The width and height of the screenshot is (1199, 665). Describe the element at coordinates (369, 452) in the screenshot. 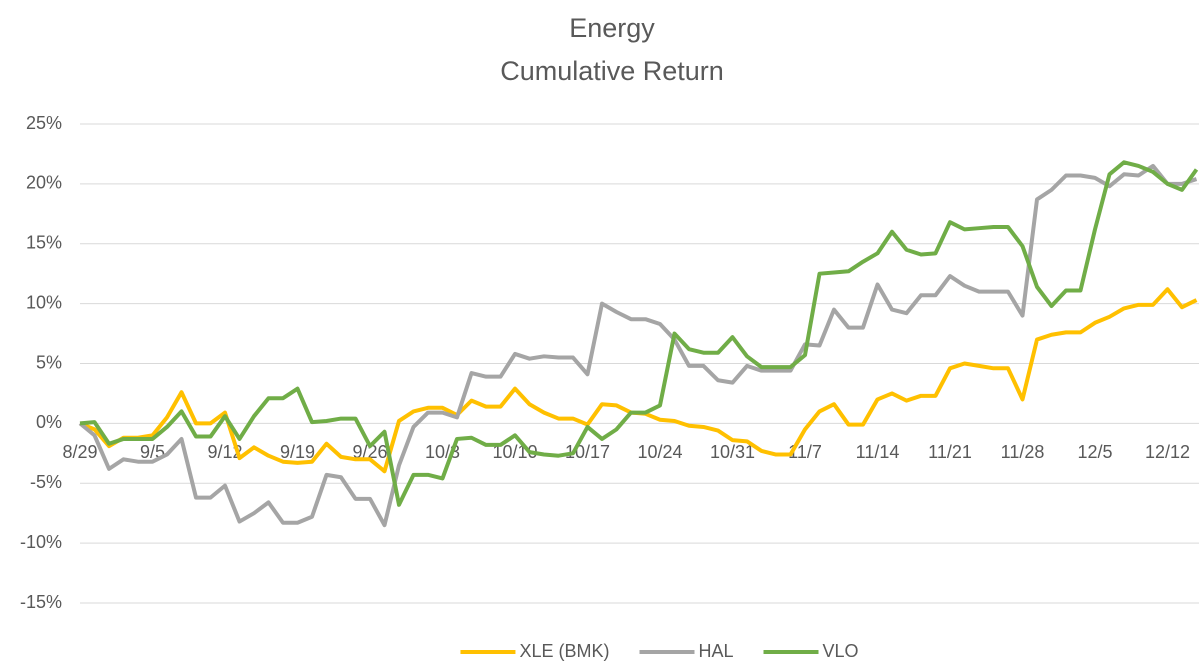

I see `x-tick-label: 9/26` at that location.